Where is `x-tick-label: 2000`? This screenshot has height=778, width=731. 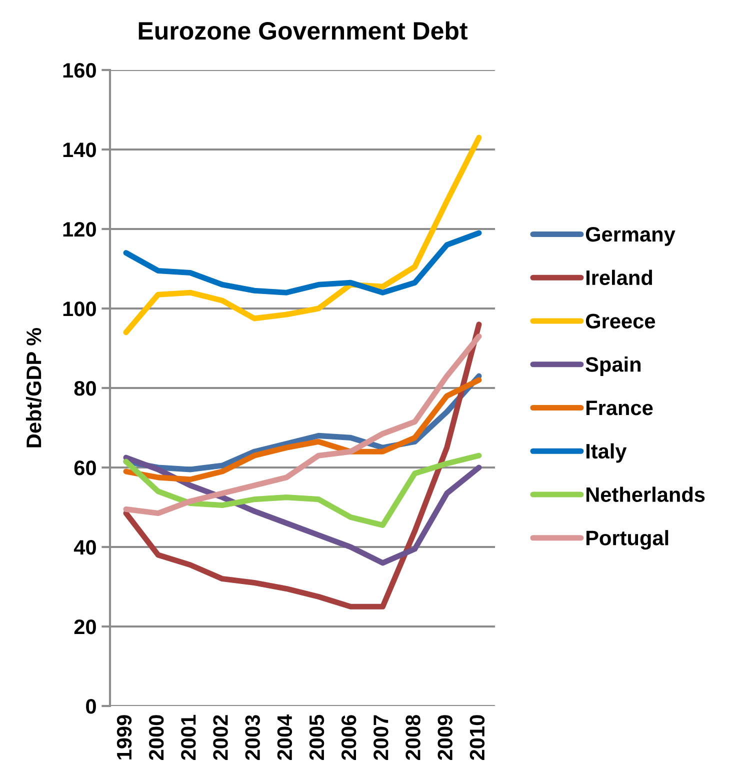
x-tick-label: 2000 is located at coordinates (156, 737).